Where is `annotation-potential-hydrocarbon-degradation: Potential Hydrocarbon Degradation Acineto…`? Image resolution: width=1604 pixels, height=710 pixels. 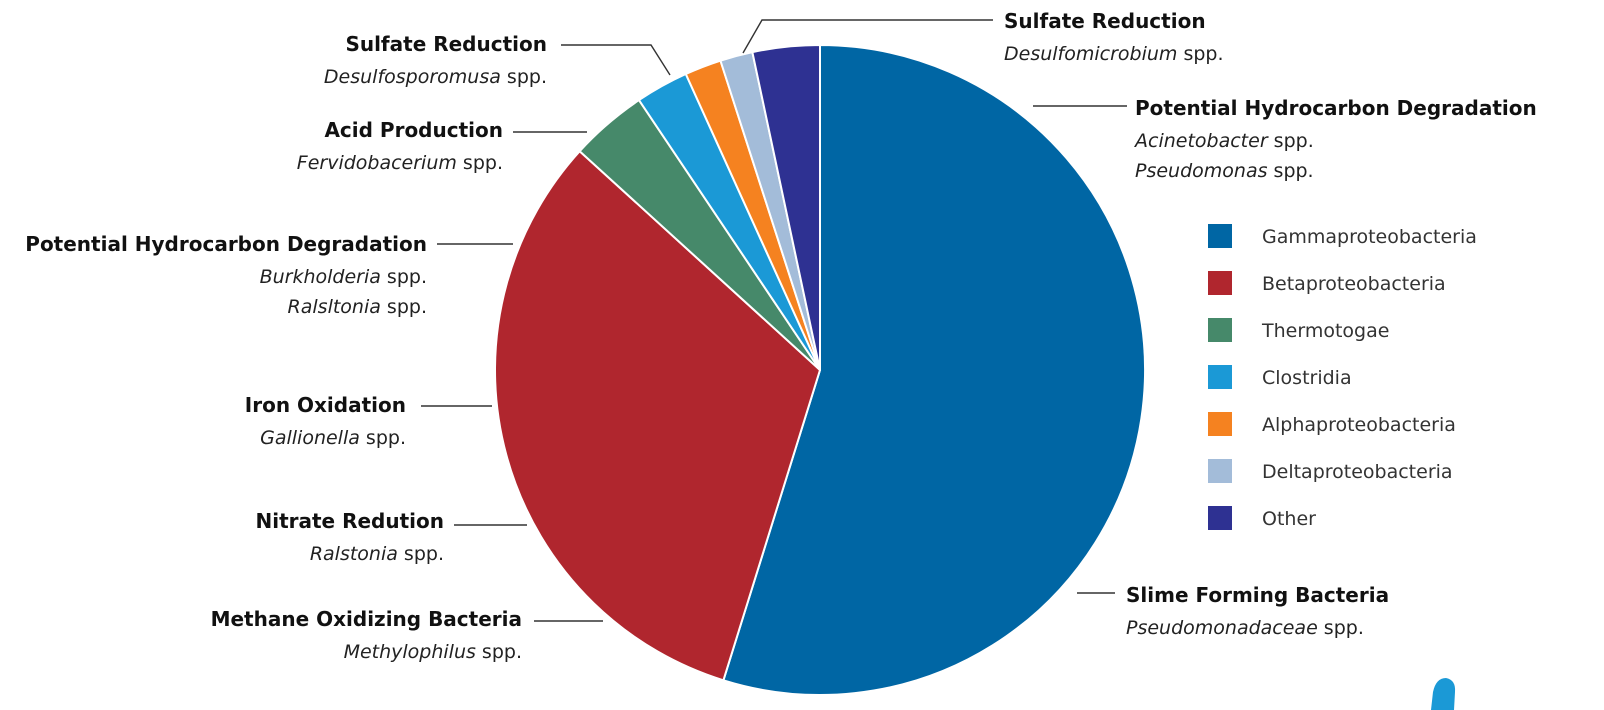 annotation-potential-hydrocarbon-degradation: Potential Hydrocarbon Degradation Acineto… is located at coordinates (1335, 139).